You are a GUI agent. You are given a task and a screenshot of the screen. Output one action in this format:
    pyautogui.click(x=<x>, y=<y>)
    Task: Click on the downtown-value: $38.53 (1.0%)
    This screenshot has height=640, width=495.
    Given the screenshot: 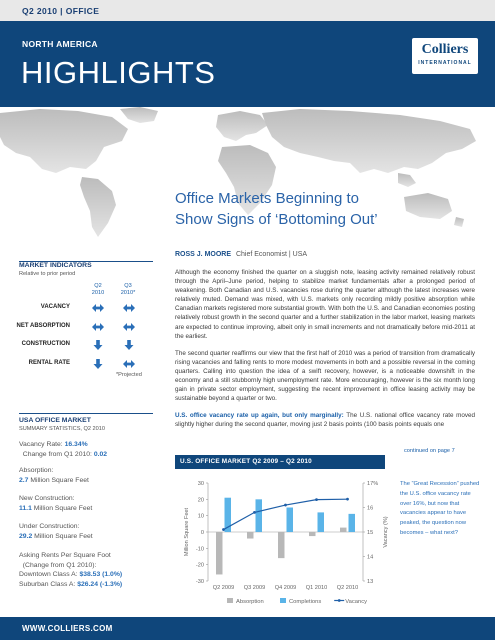 What is the action you would take?
    pyautogui.click(x=101, y=574)
    